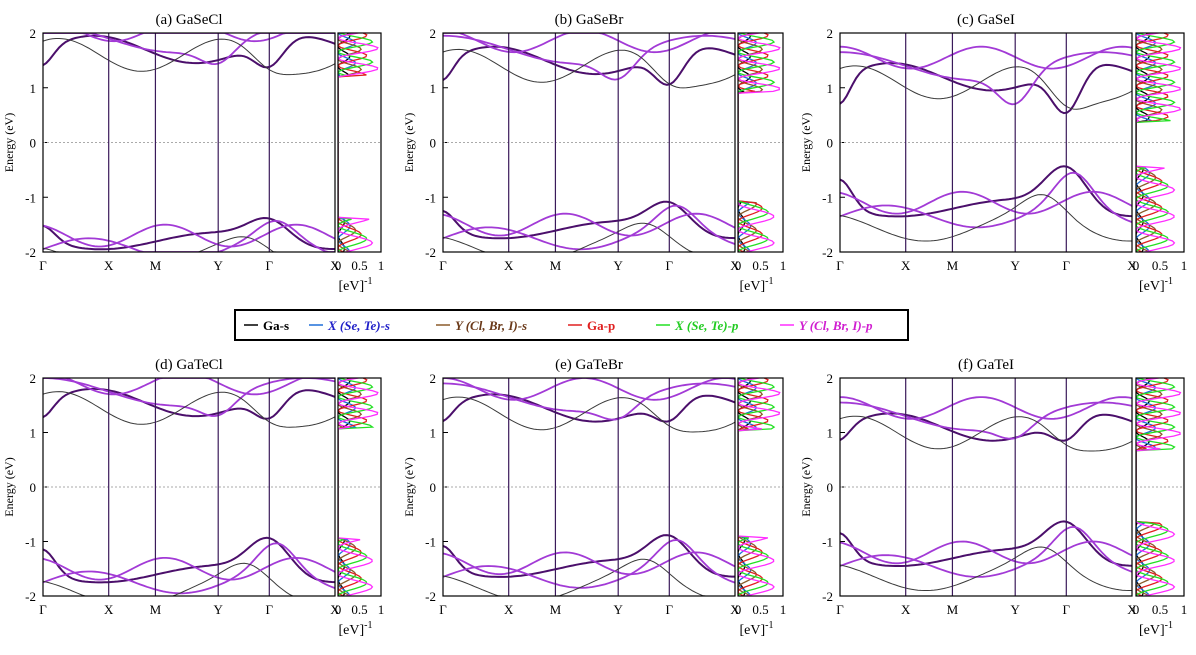 The height and width of the screenshot is (655, 1196). Describe the element at coordinates (806, 142) in the screenshot. I see `y-axis-label: Energy (eV)` at that location.